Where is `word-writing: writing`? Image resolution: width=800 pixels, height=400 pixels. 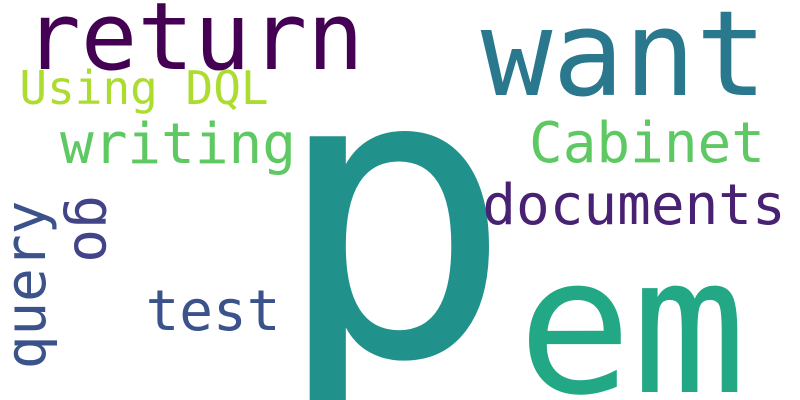
word-writing: writing is located at coordinates (178, 144).